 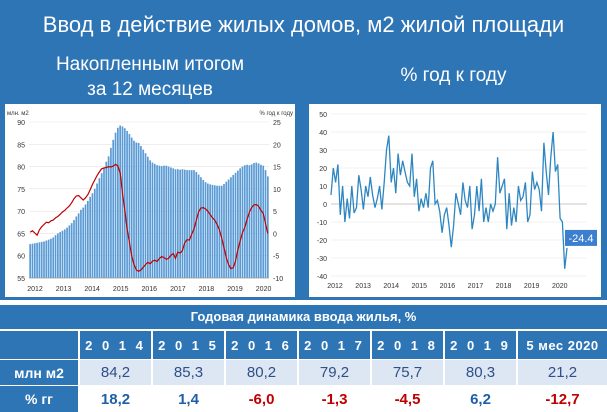 I want to click on y-tick-label: 10, so click(x=323, y=187).